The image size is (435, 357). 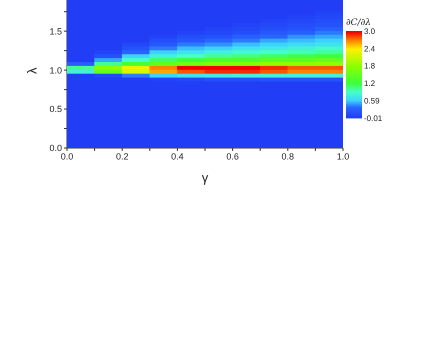 I want to click on x-tick-label: 0.4, so click(x=177, y=156).